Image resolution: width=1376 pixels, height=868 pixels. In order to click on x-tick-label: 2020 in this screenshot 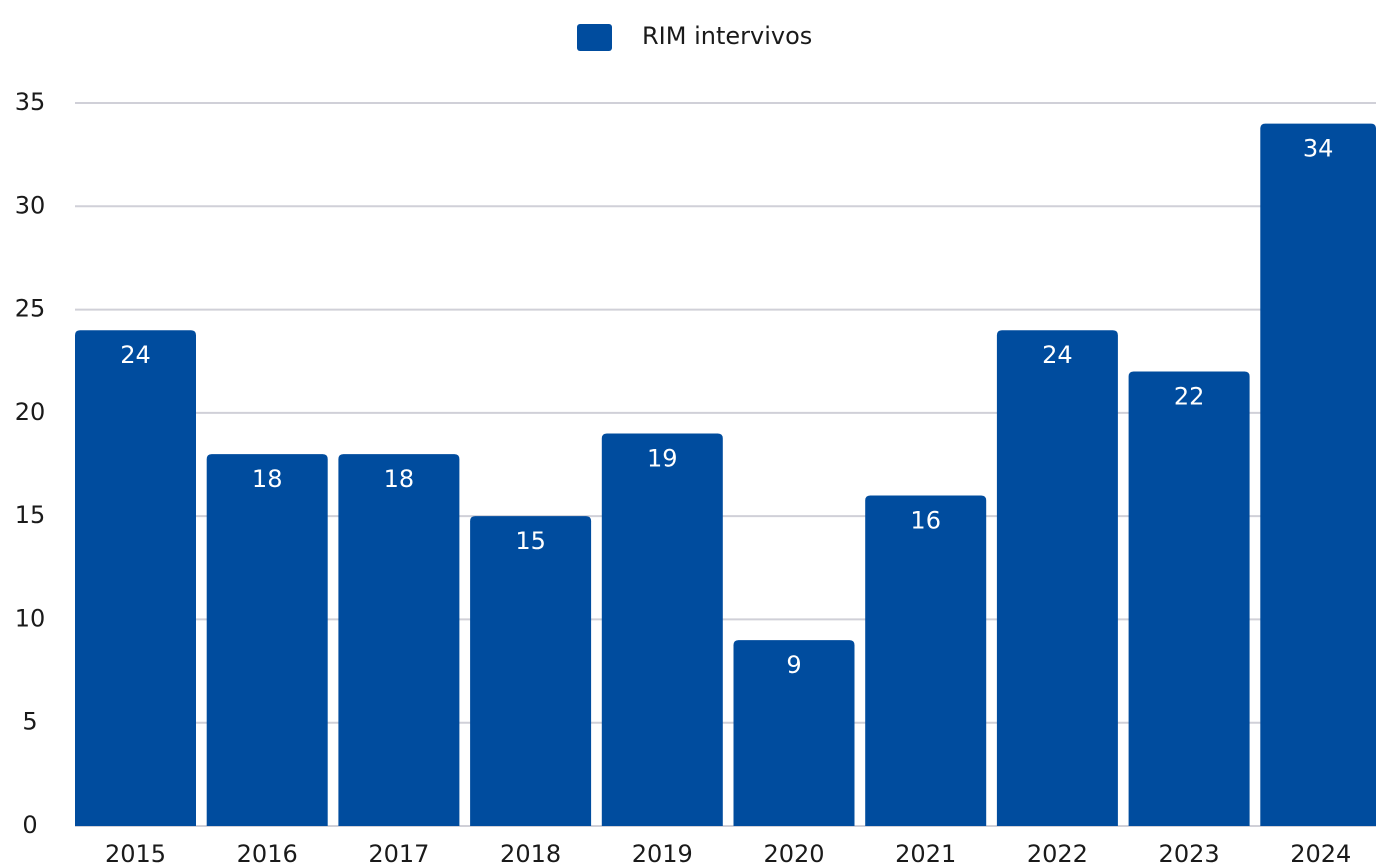, I will do `click(793, 854)`.